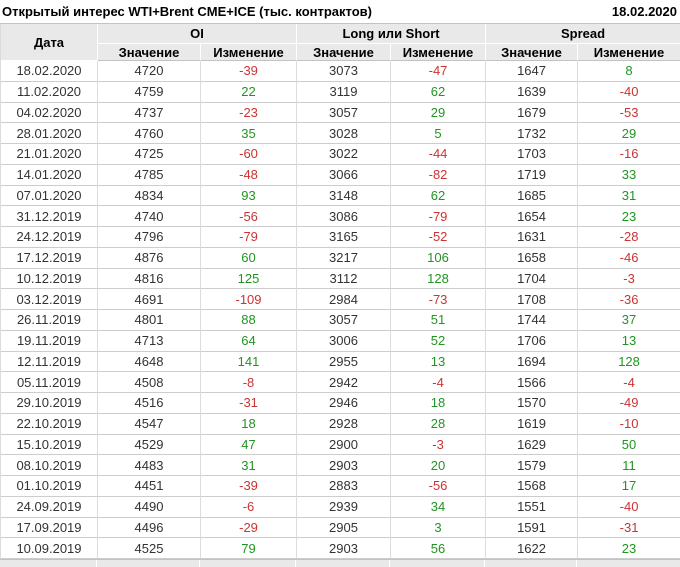  I want to click on long-short-value-cell: 3119, so click(344, 92).